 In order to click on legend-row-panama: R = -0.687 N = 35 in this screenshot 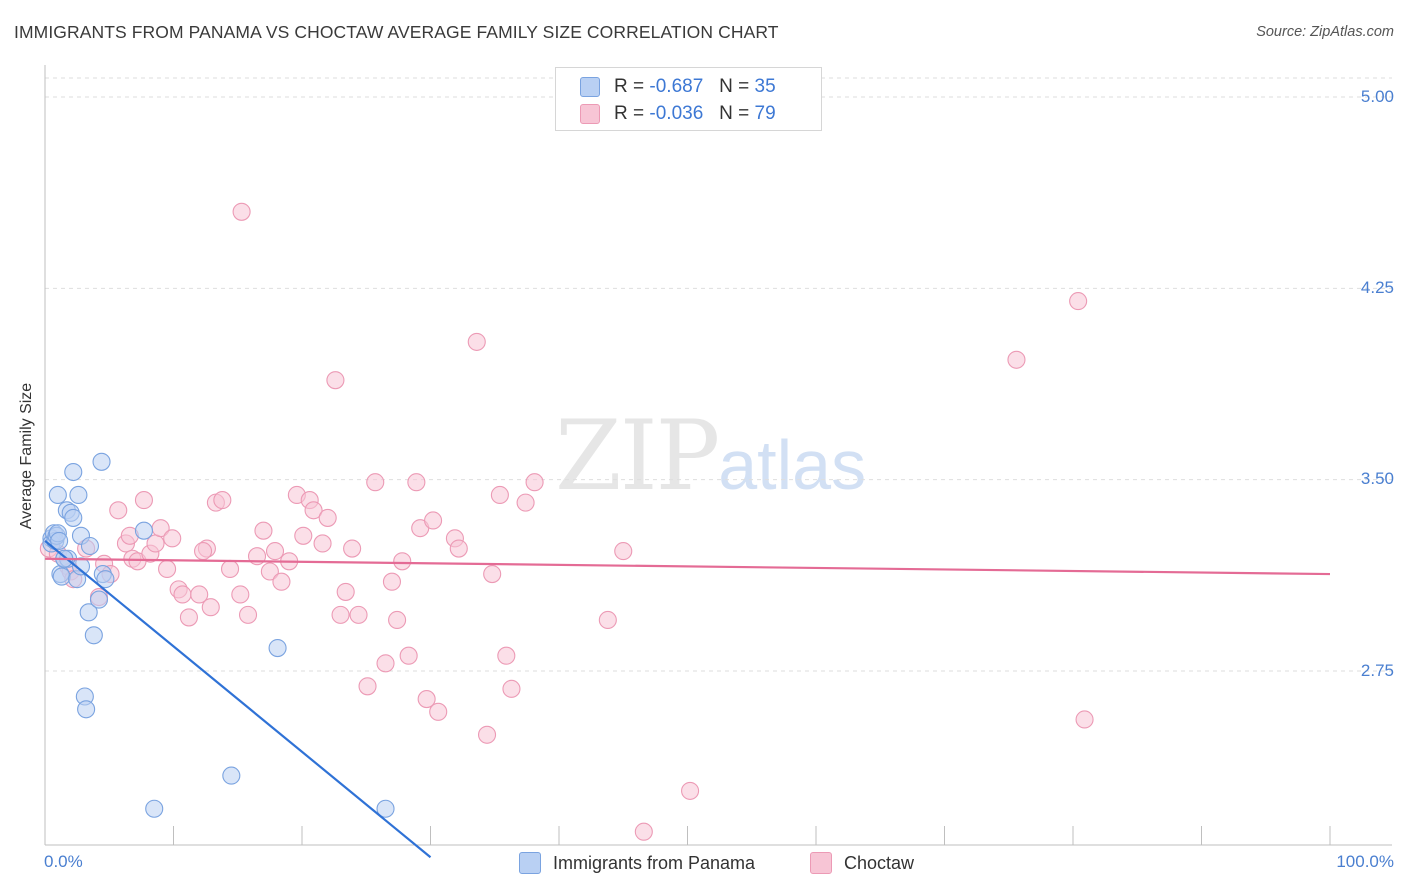, I will do `click(678, 87)`.